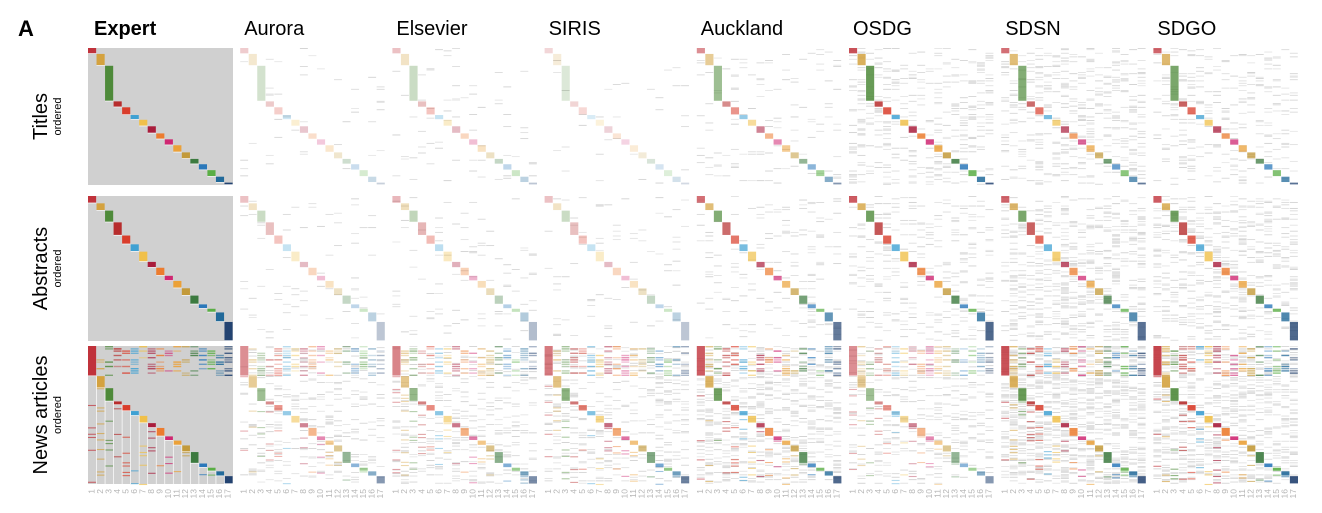 The height and width of the screenshot is (513, 1322). I want to click on panel-siris-row1, so click(617, 116).